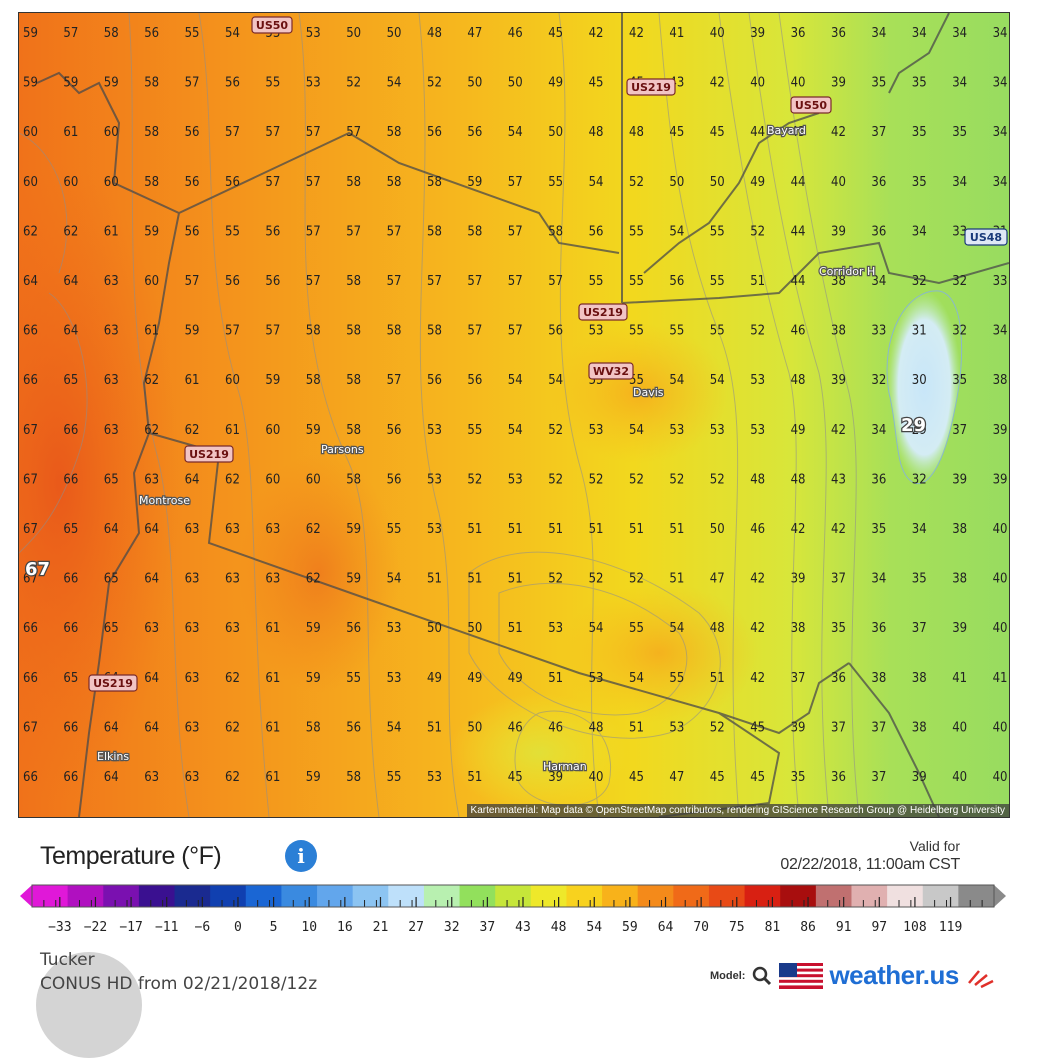 The height and width of the screenshot is (1058, 1040). Describe the element at coordinates (786, 131) in the screenshot. I see `town-bayard: Bayard` at that location.